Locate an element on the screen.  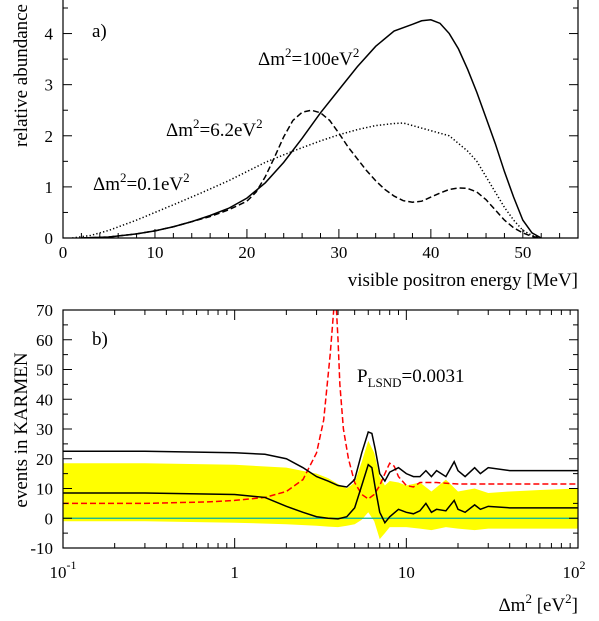
panel-b-y-tick-label-1: 0 is located at coordinates (49, 518).